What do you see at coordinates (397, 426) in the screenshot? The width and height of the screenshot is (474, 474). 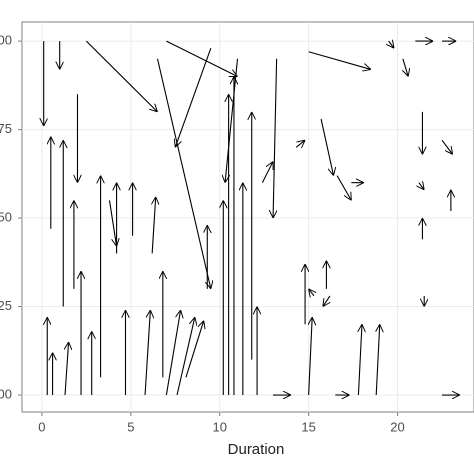 I see `x-tick-label: 20` at bounding box center [397, 426].